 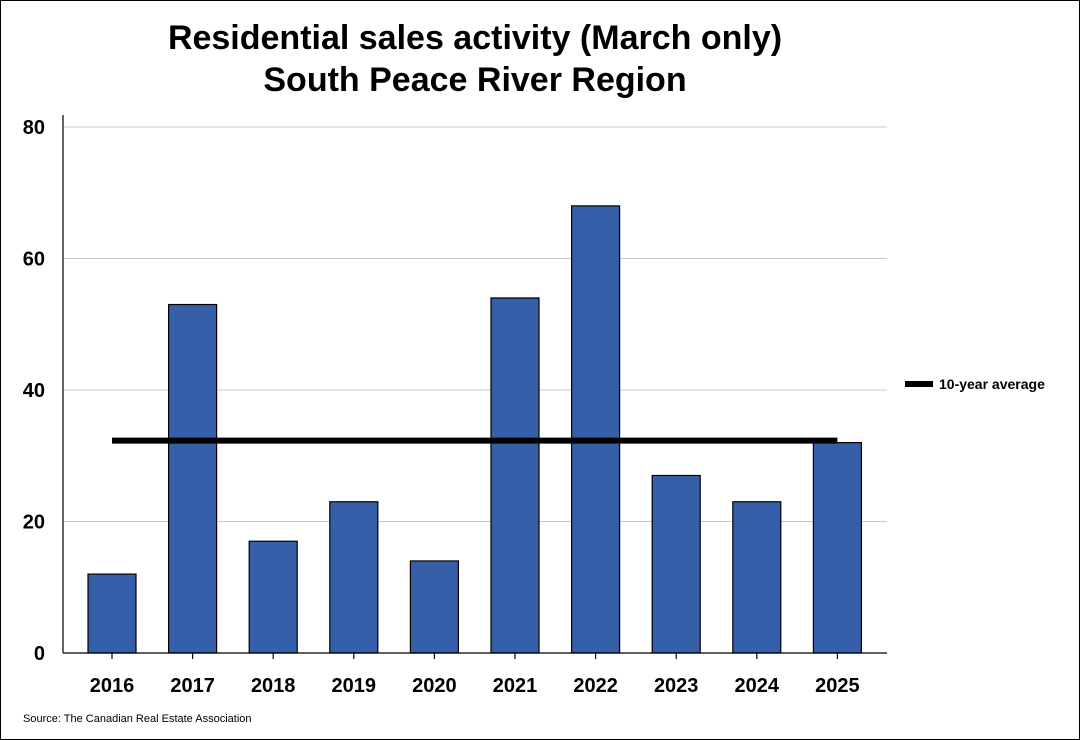 What do you see at coordinates (475, 80) in the screenshot?
I see `chart-title-line-2: South Peace River Region` at bounding box center [475, 80].